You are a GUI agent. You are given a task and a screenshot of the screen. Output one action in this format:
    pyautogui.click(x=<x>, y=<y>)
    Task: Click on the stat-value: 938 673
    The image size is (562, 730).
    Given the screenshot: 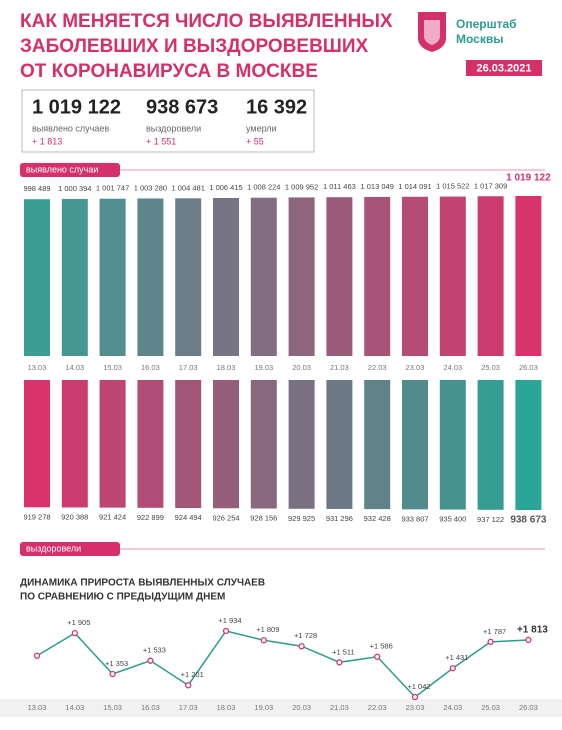 What is the action you would take?
    pyautogui.click(x=182, y=107)
    